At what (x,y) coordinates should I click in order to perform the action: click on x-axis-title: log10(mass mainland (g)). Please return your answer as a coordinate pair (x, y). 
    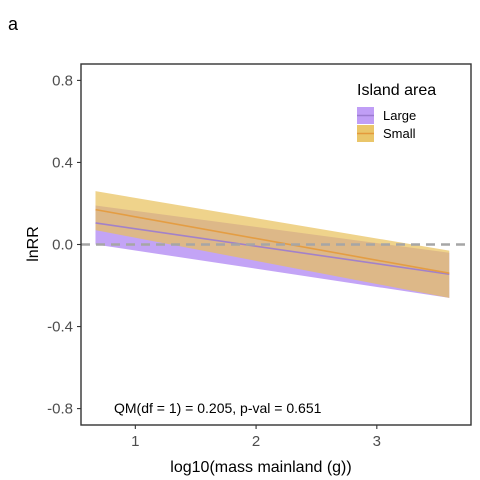
    Looking at the image, I should click on (260, 467).